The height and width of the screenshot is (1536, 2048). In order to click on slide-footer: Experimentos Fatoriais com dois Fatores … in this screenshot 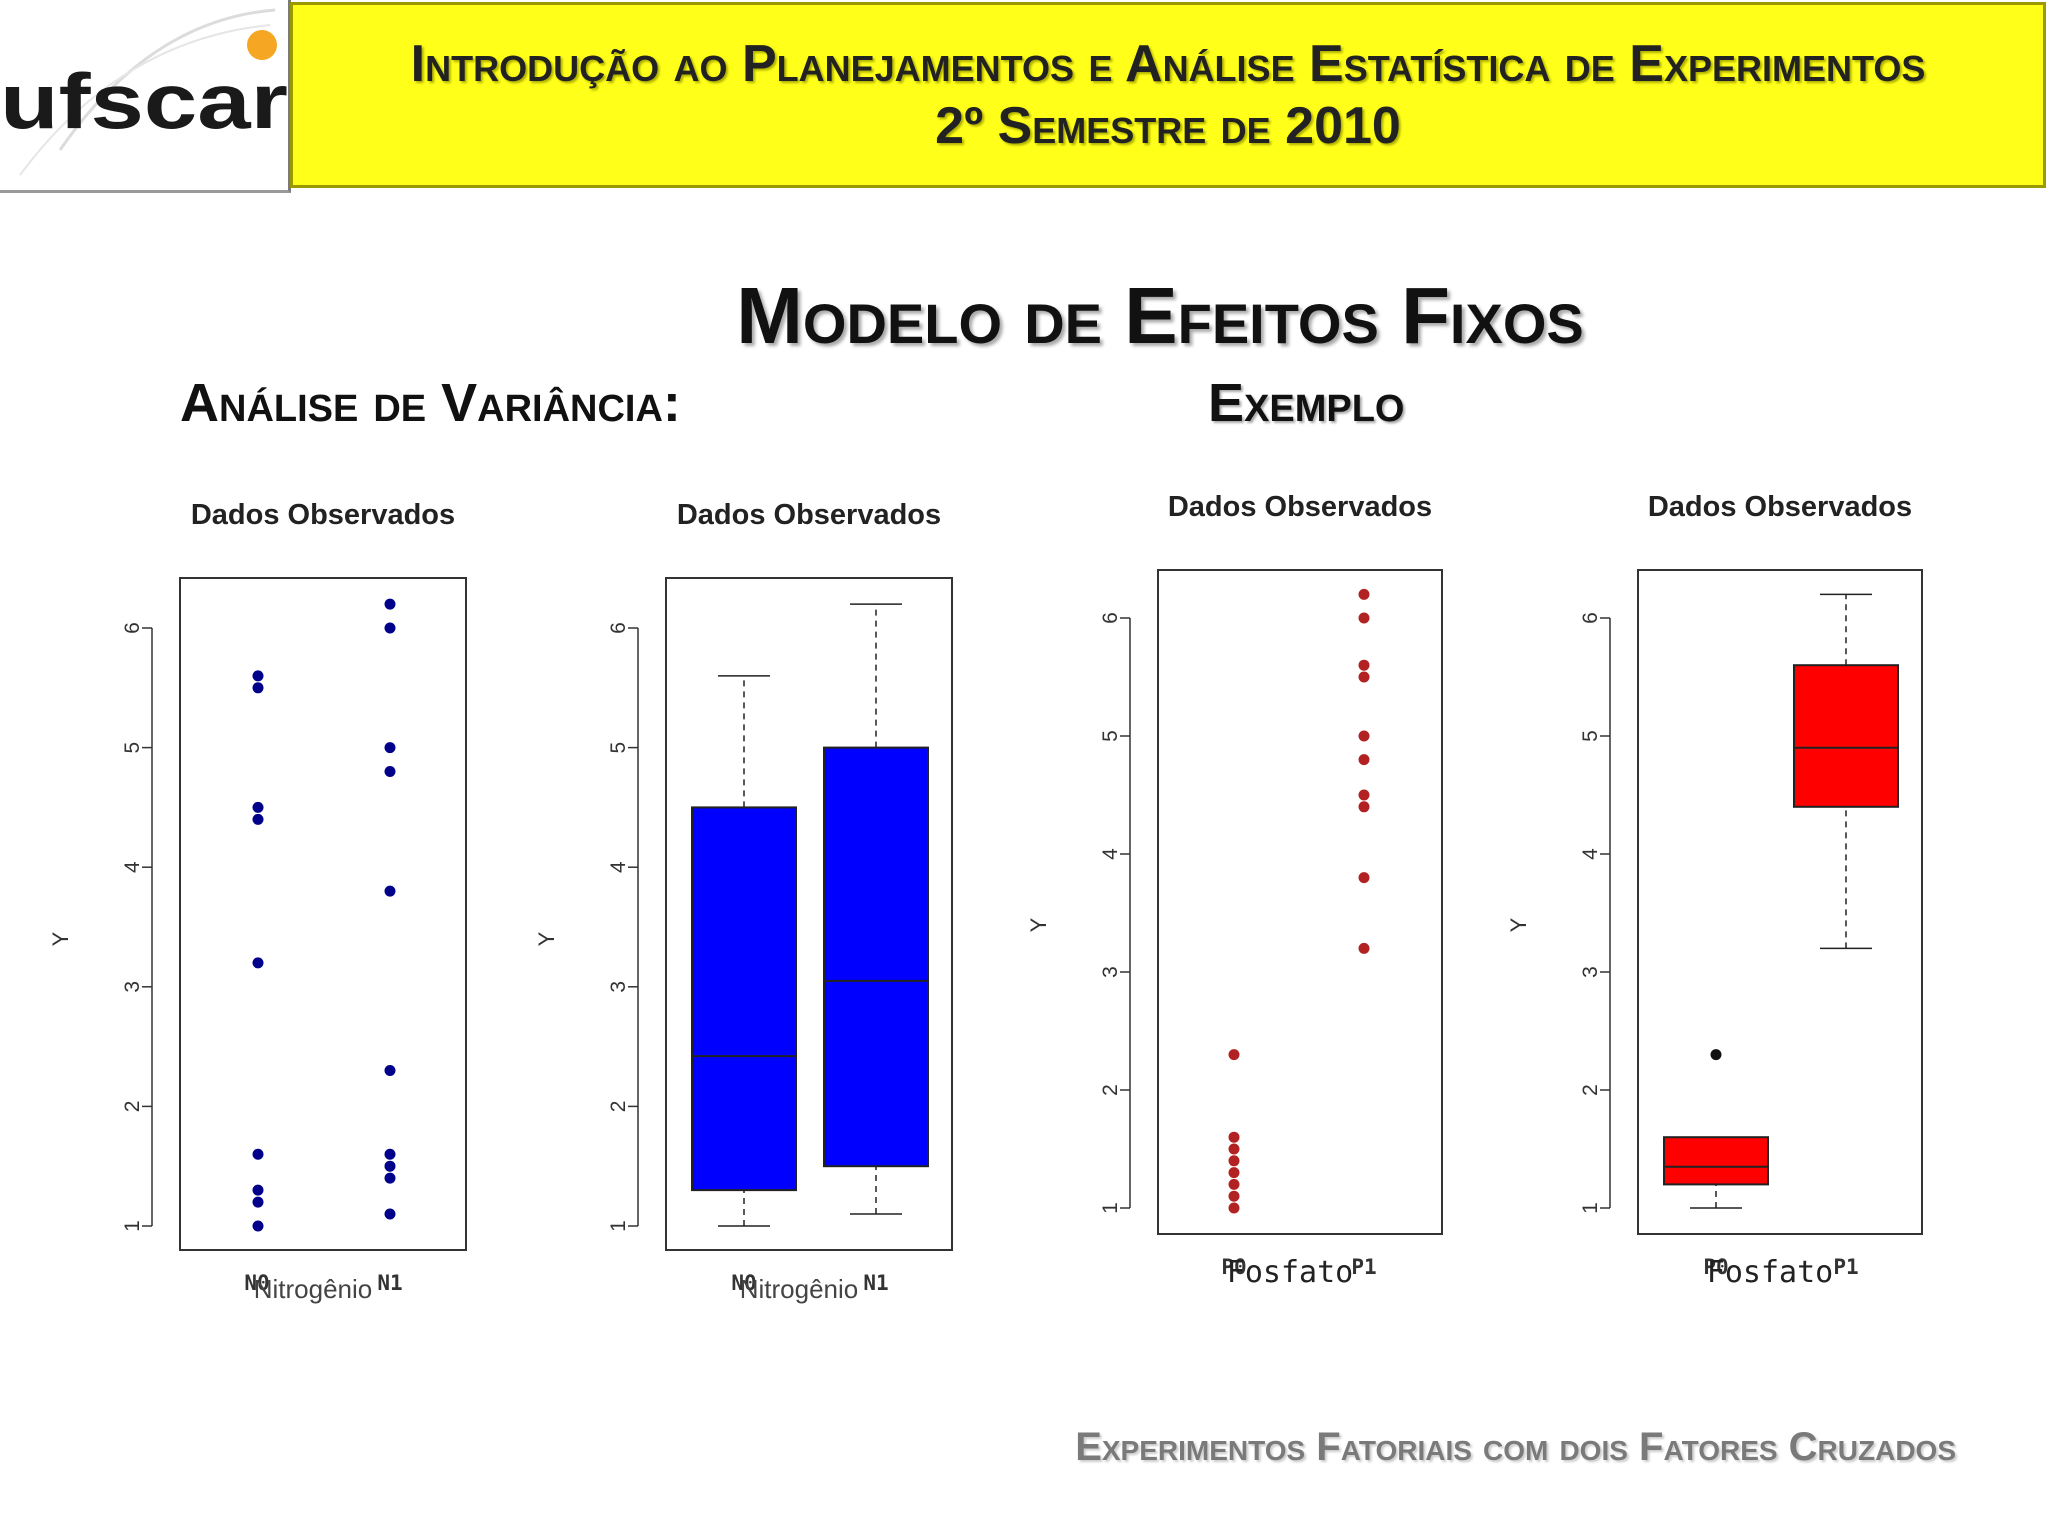, I will do `click(1515, 1447)`.